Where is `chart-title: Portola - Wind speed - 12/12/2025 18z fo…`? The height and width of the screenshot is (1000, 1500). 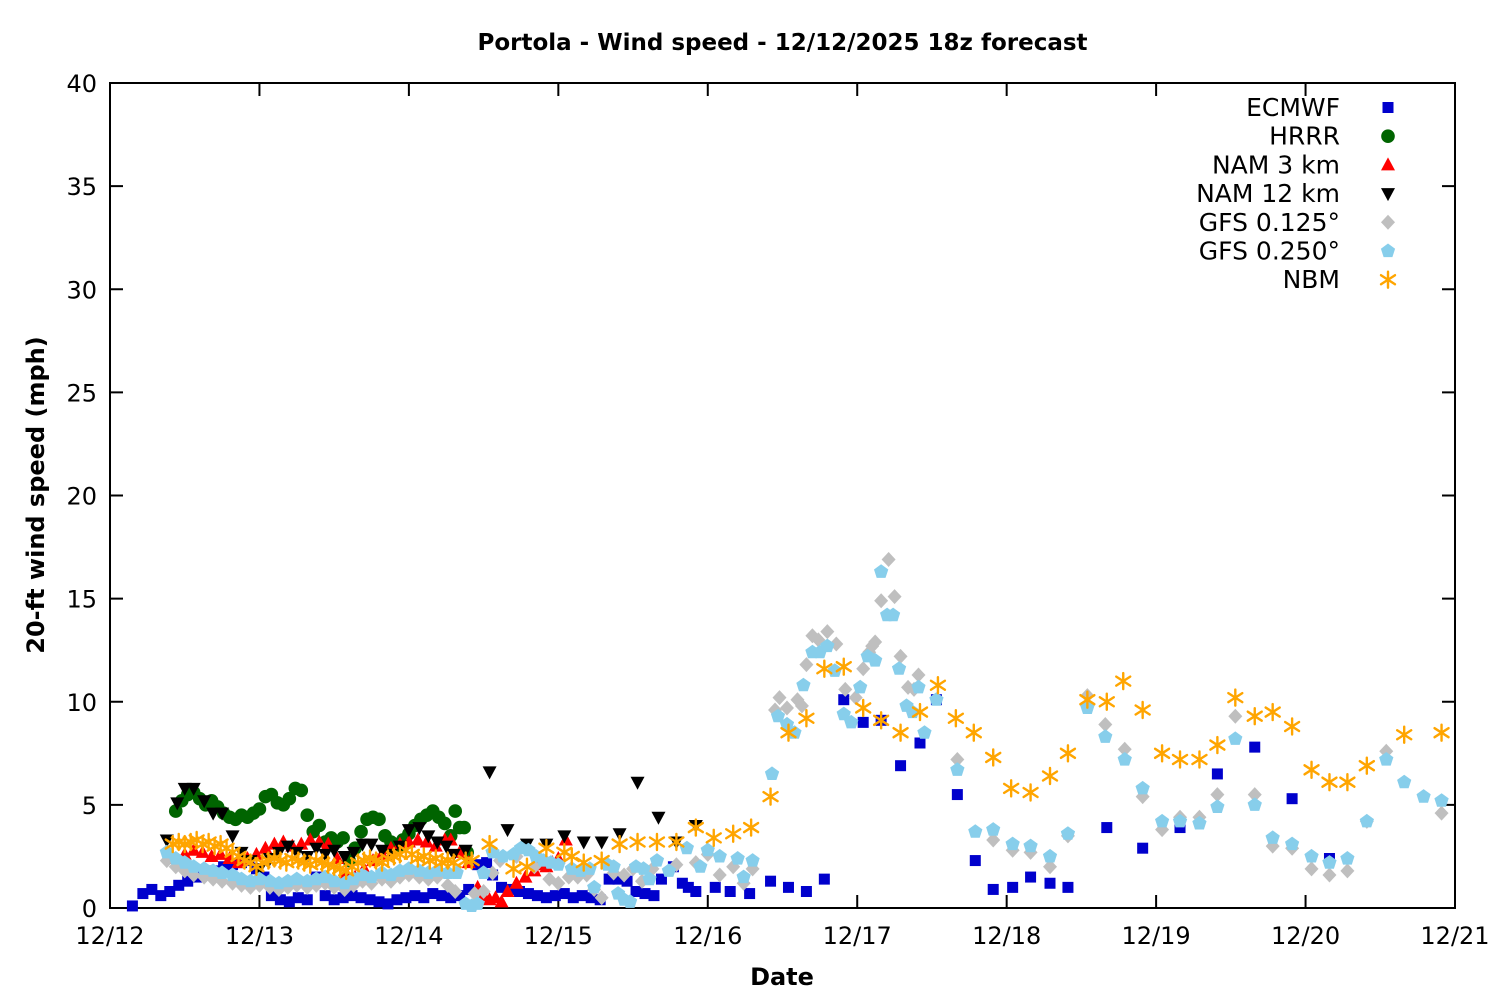 chart-title: Portola - Wind speed - 12/12/2025 18z fo… is located at coordinates (782, 43).